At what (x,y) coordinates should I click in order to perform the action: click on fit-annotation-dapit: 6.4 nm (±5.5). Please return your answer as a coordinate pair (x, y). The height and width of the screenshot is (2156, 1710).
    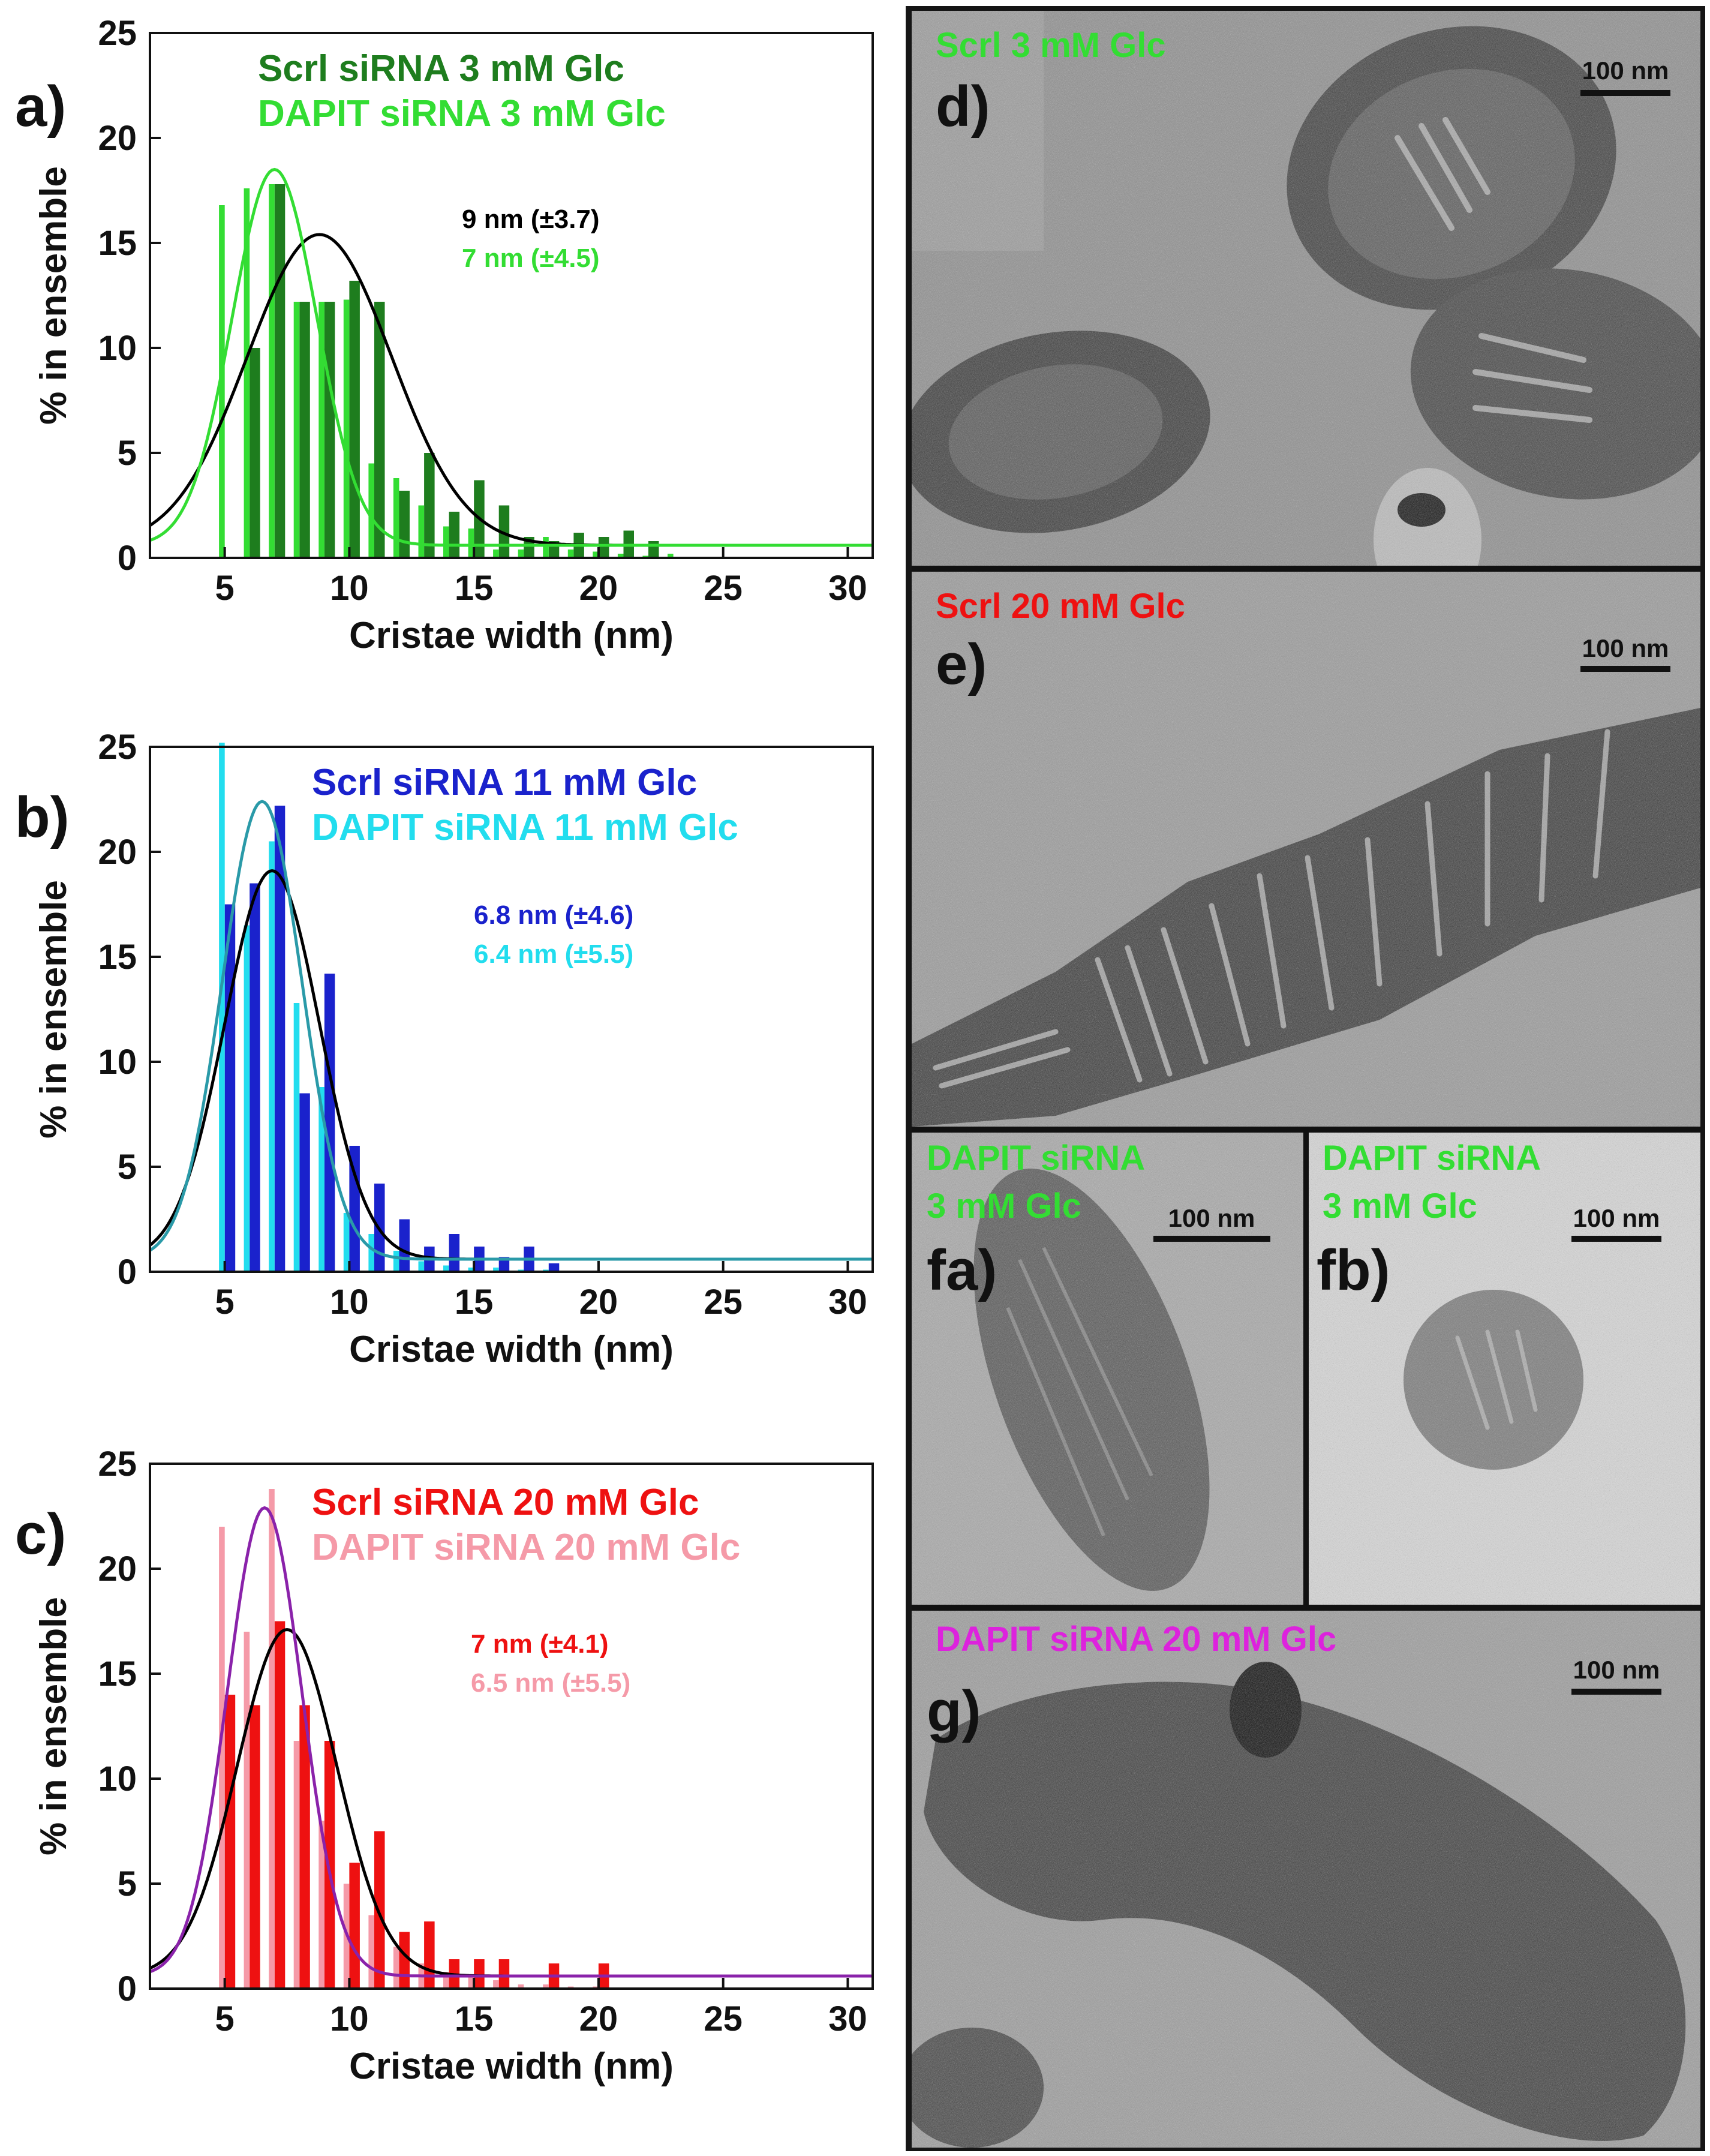
    Looking at the image, I should click on (553, 954).